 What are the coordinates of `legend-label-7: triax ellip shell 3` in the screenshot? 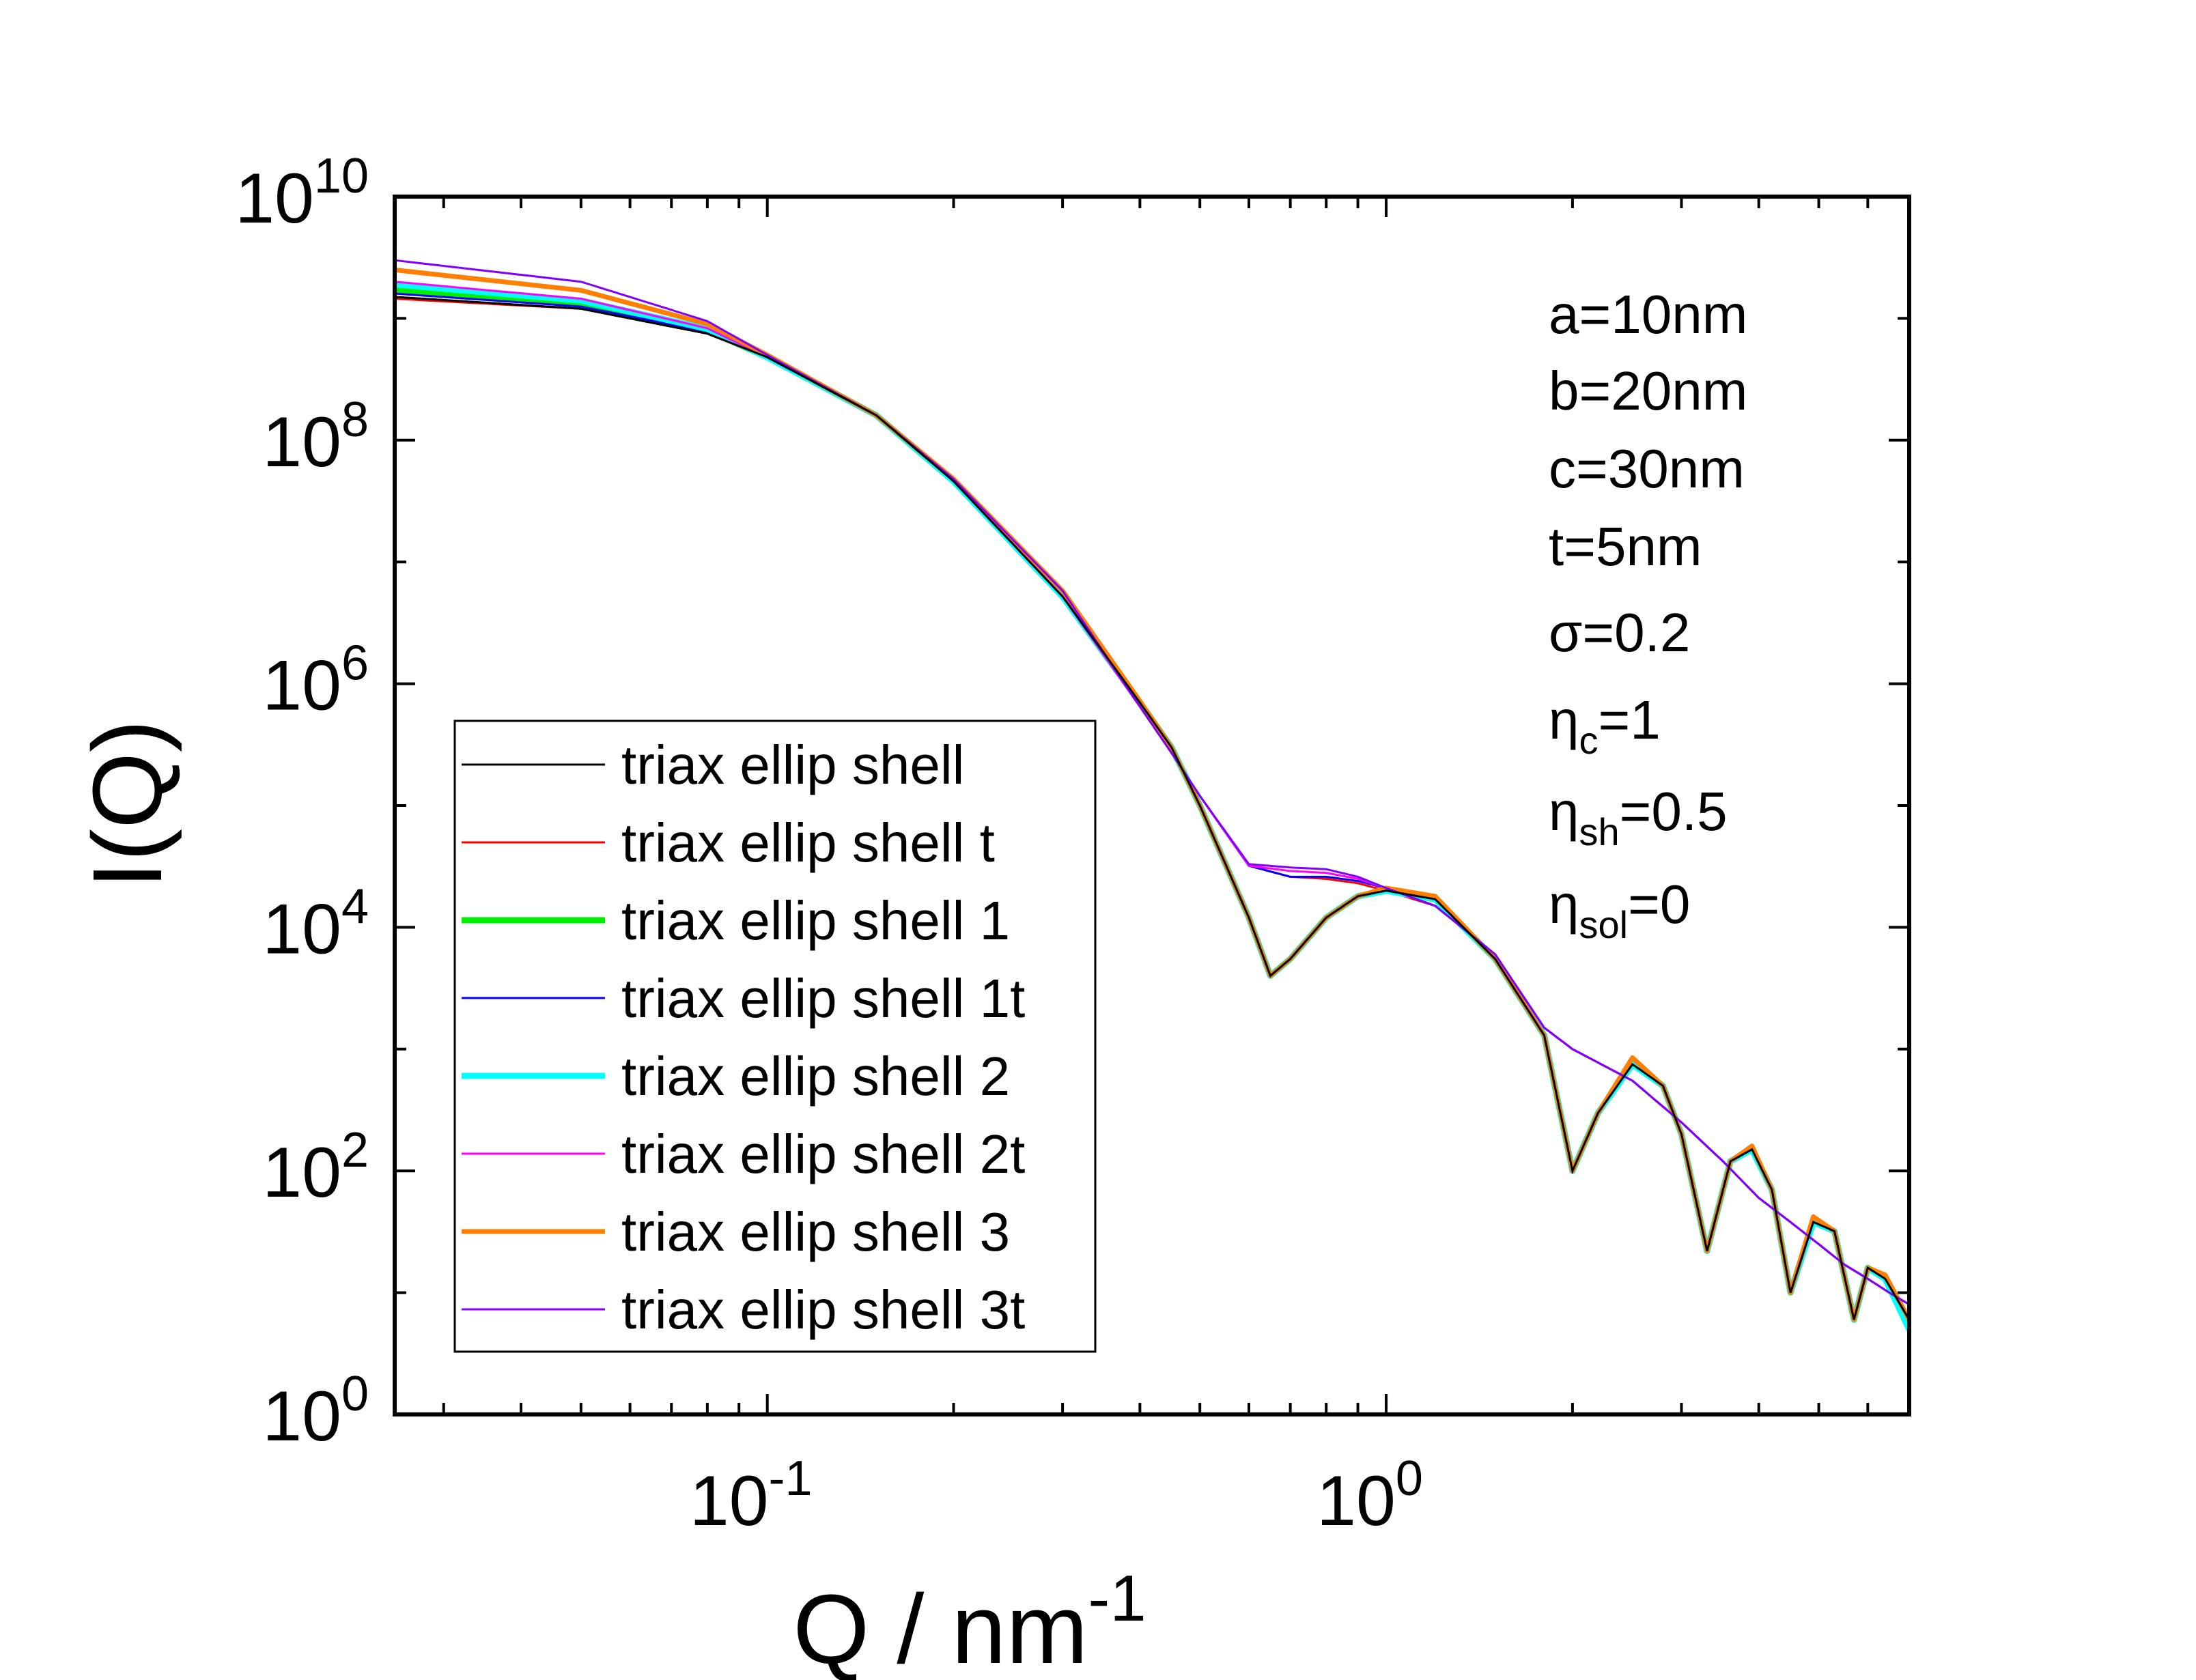 It's located at (816, 1231).